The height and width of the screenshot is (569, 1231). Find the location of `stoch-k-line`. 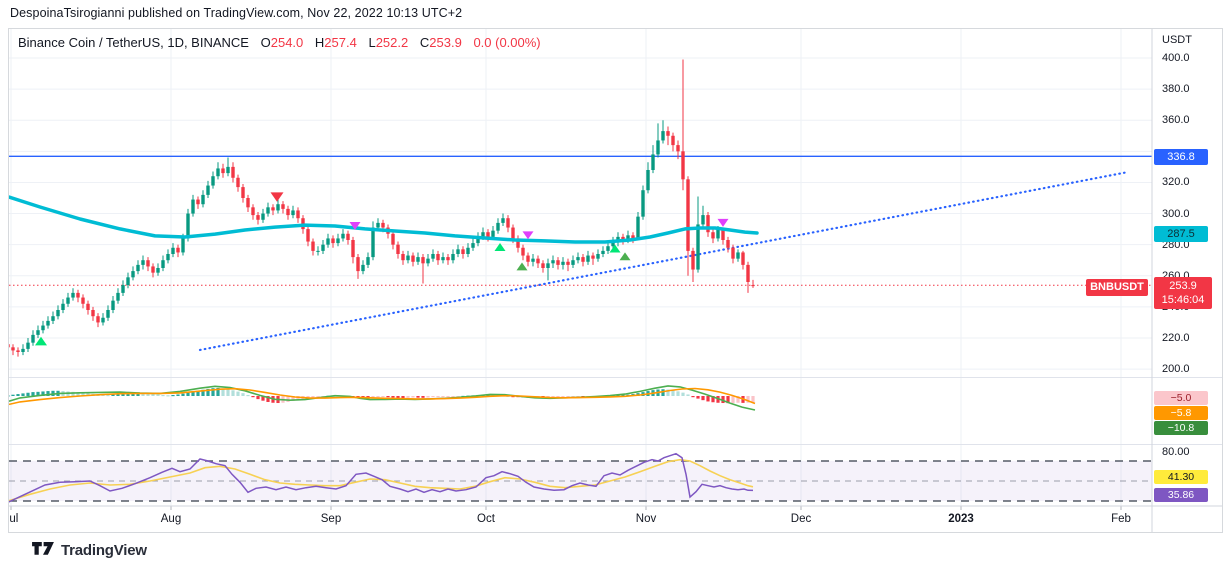

stoch-k-line is located at coordinates (381, 477).